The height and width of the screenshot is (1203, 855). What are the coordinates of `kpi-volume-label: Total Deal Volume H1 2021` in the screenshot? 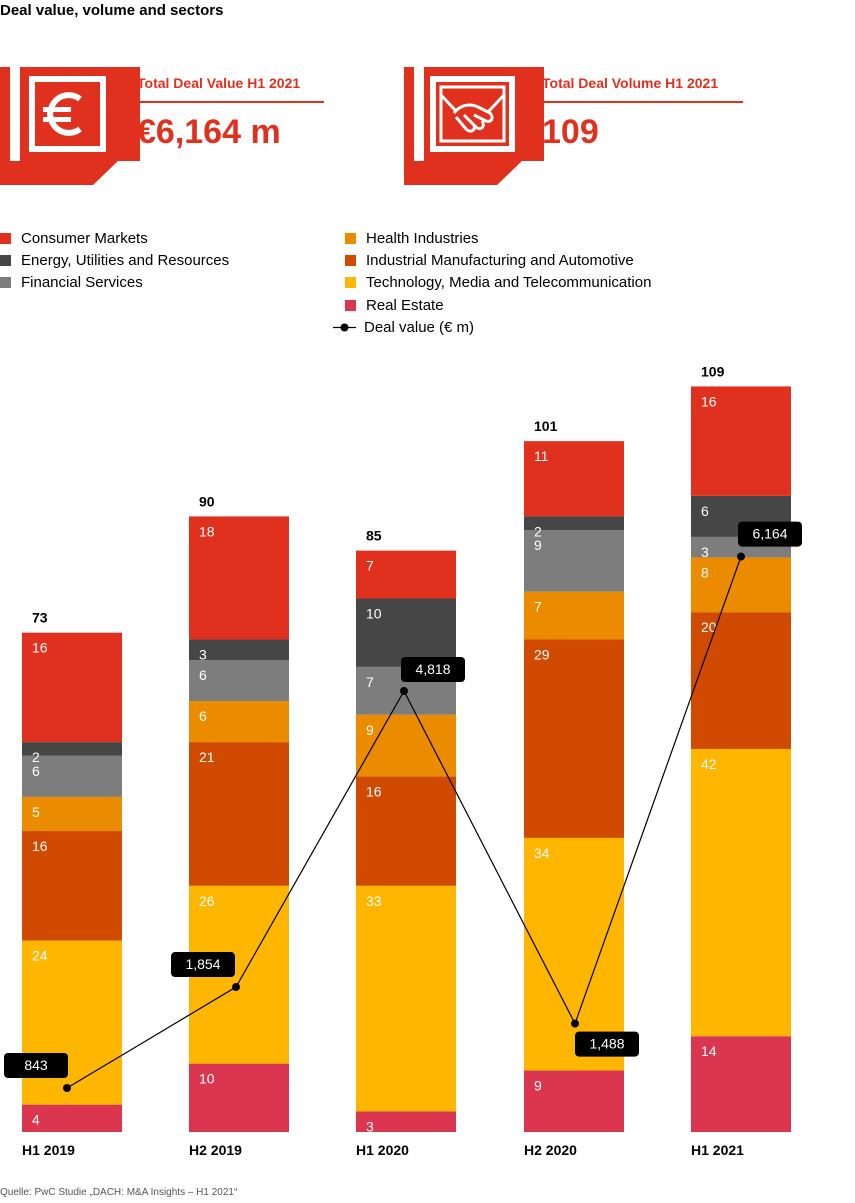 It's located at (630, 83).